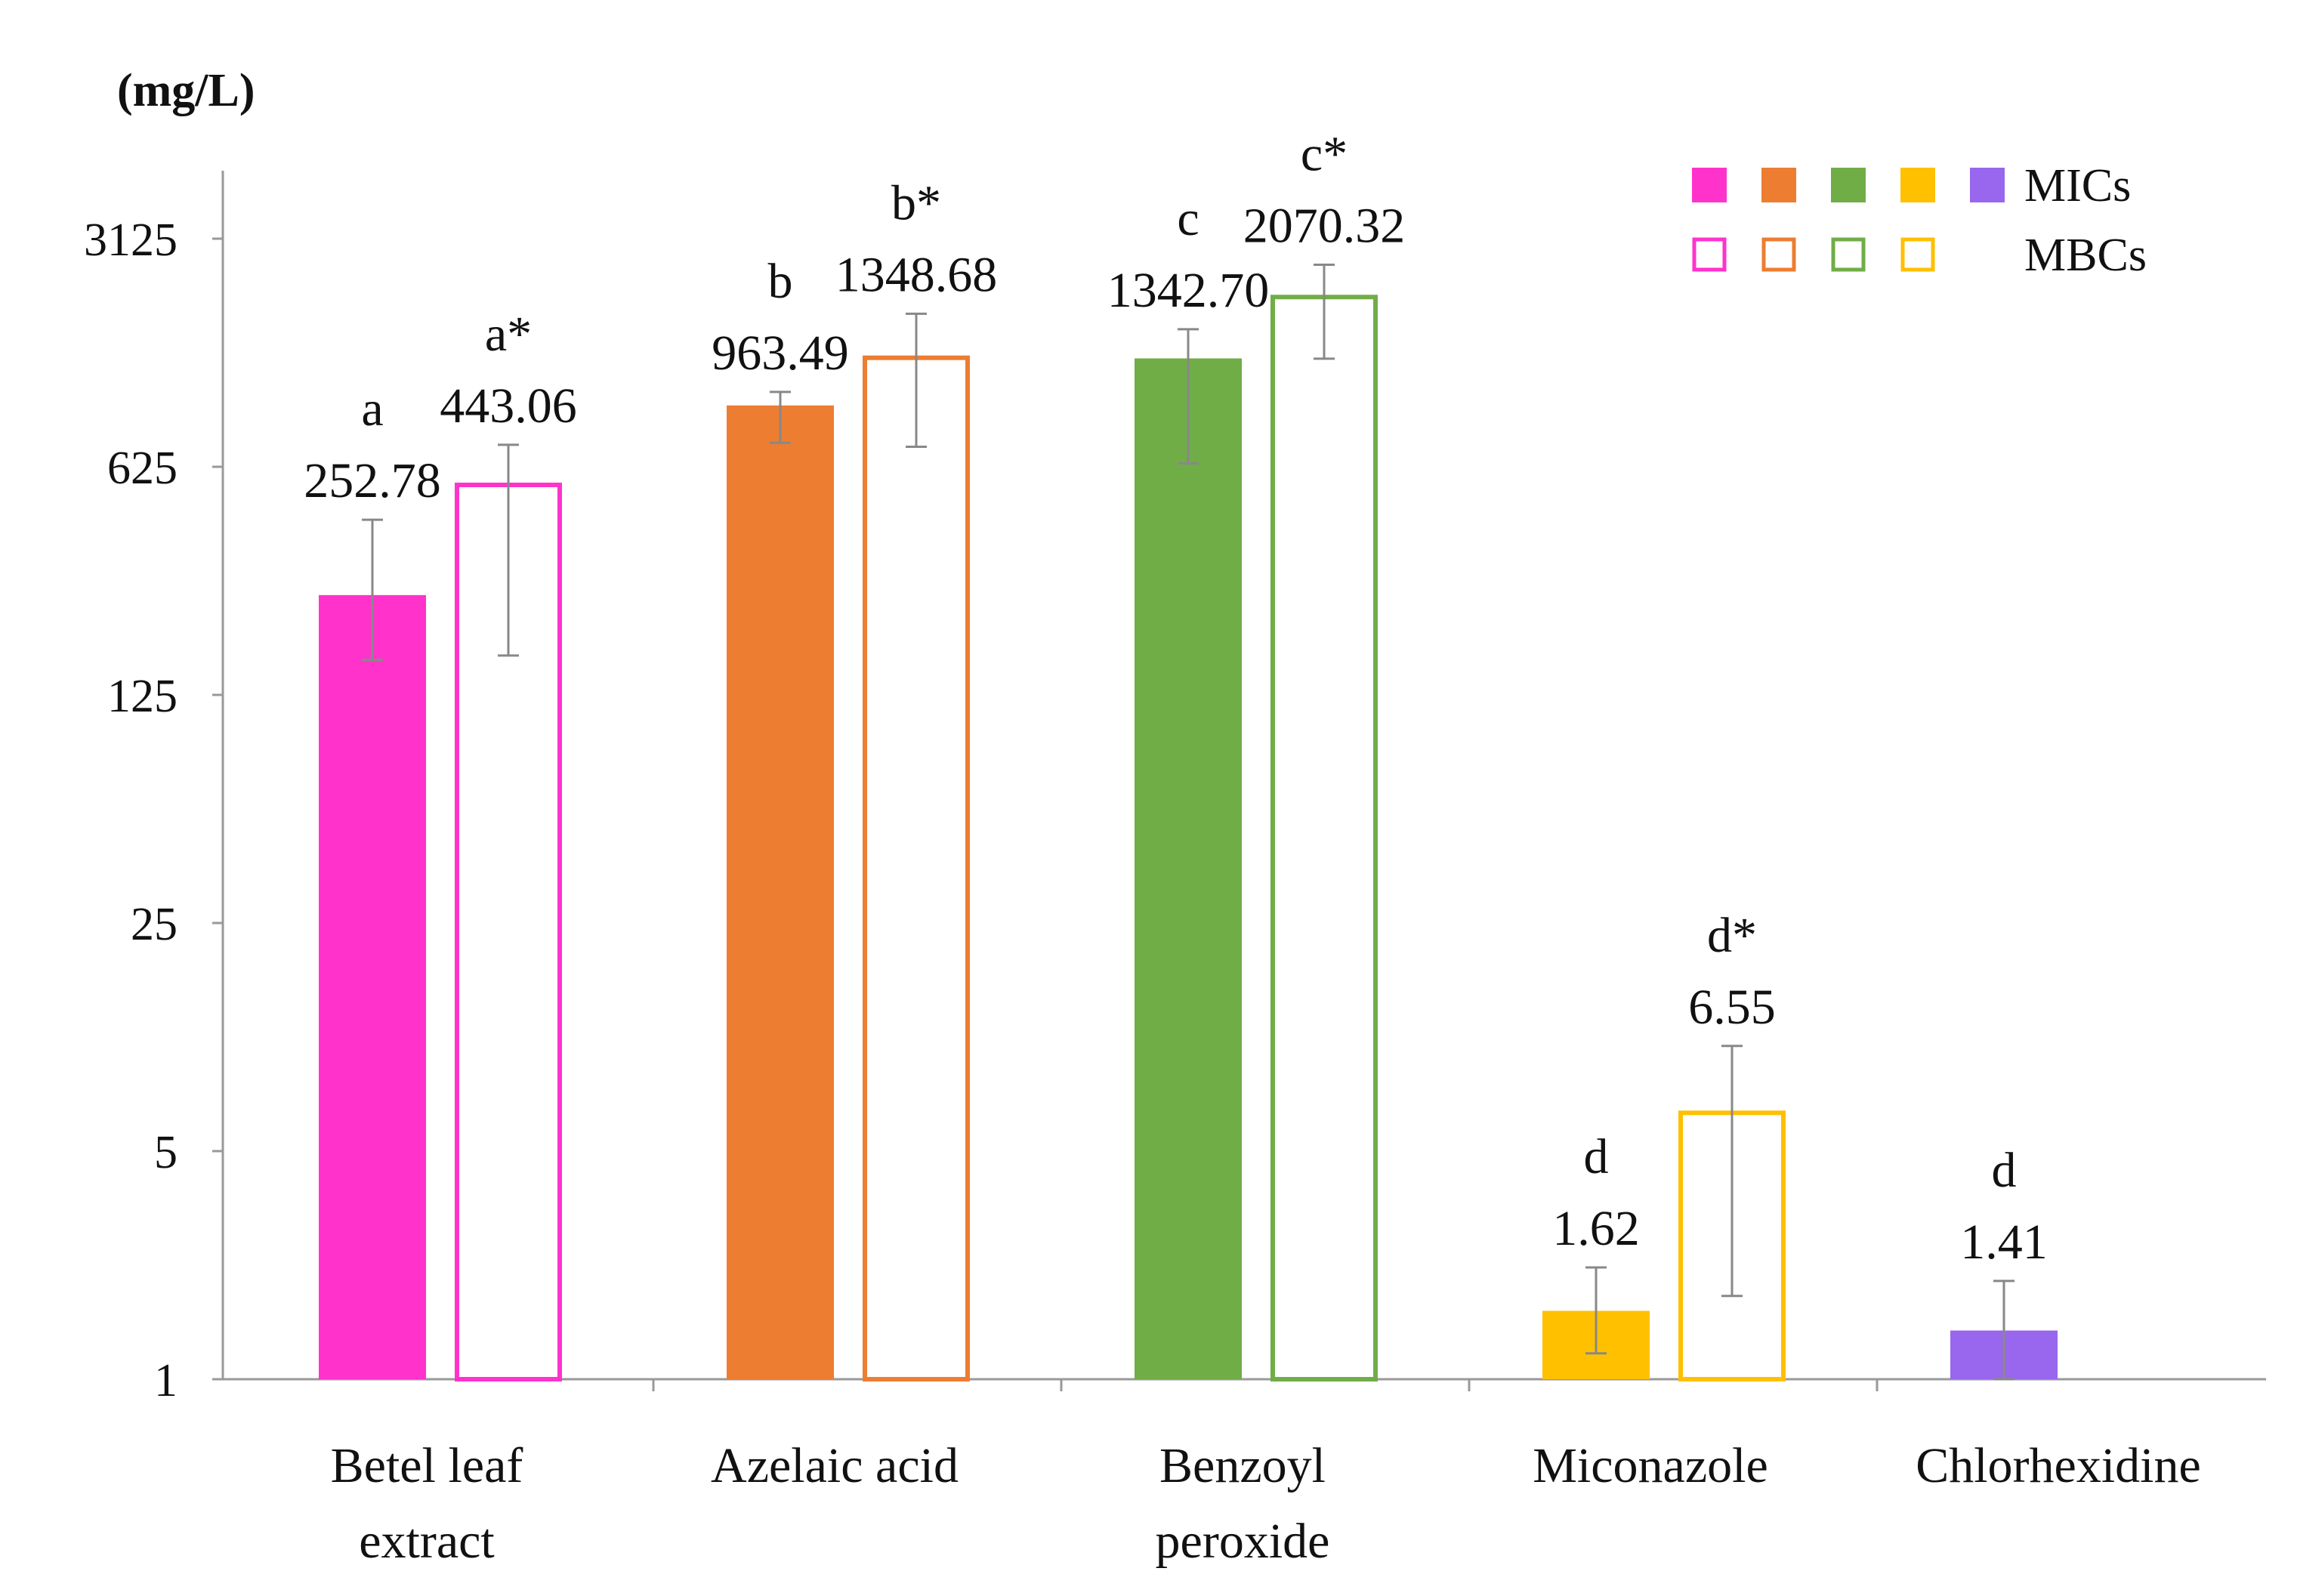 Image resolution: width=2297 pixels, height=1596 pixels. I want to click on significance-letter: d*, so click(1732, 935).